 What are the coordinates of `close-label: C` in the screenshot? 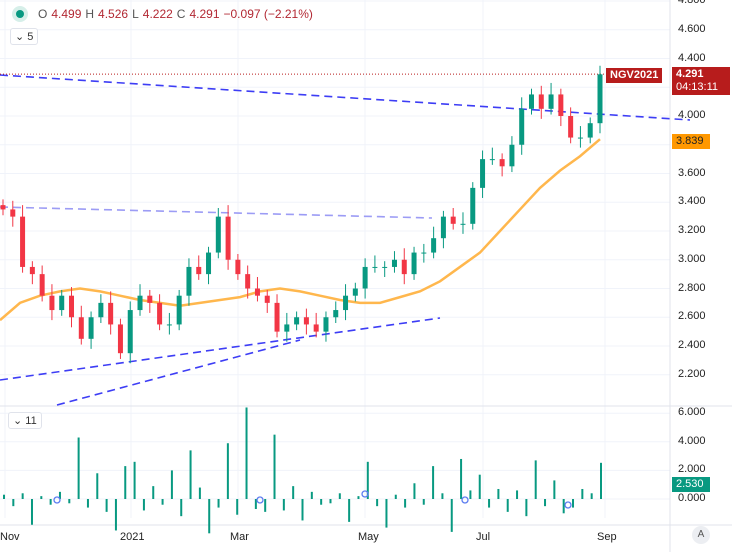 It's located at (181, 14).